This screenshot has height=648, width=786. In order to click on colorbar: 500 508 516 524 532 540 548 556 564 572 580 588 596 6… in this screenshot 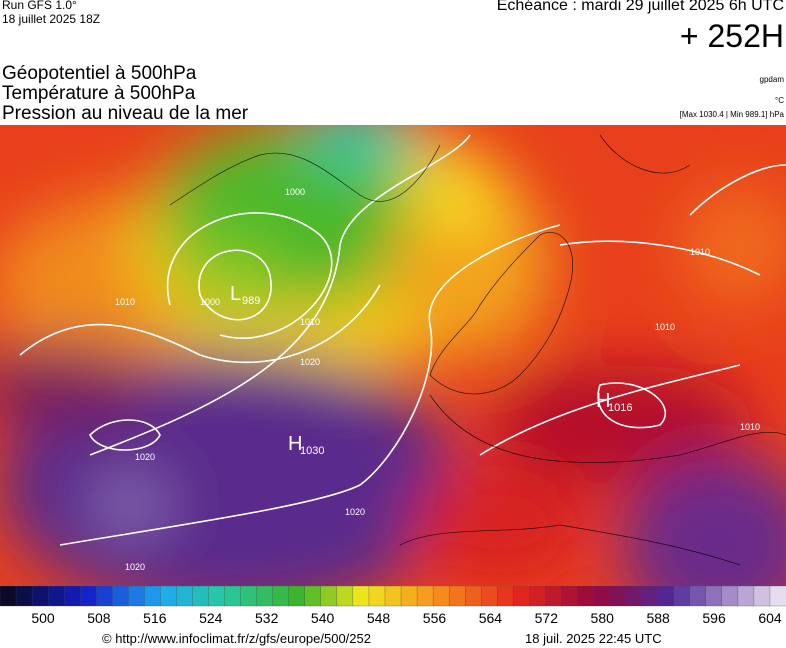, I will do `click(393, 606)`.